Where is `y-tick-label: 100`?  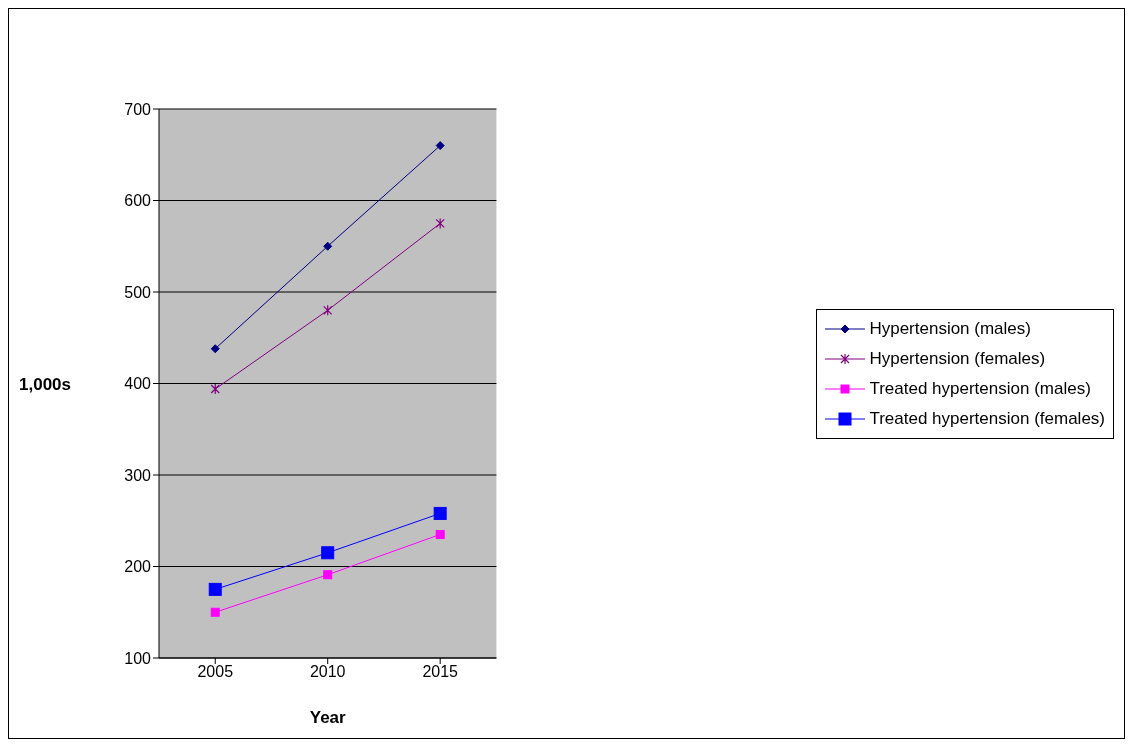 y-tick-label: 100 is located at coordinates (138, 658).